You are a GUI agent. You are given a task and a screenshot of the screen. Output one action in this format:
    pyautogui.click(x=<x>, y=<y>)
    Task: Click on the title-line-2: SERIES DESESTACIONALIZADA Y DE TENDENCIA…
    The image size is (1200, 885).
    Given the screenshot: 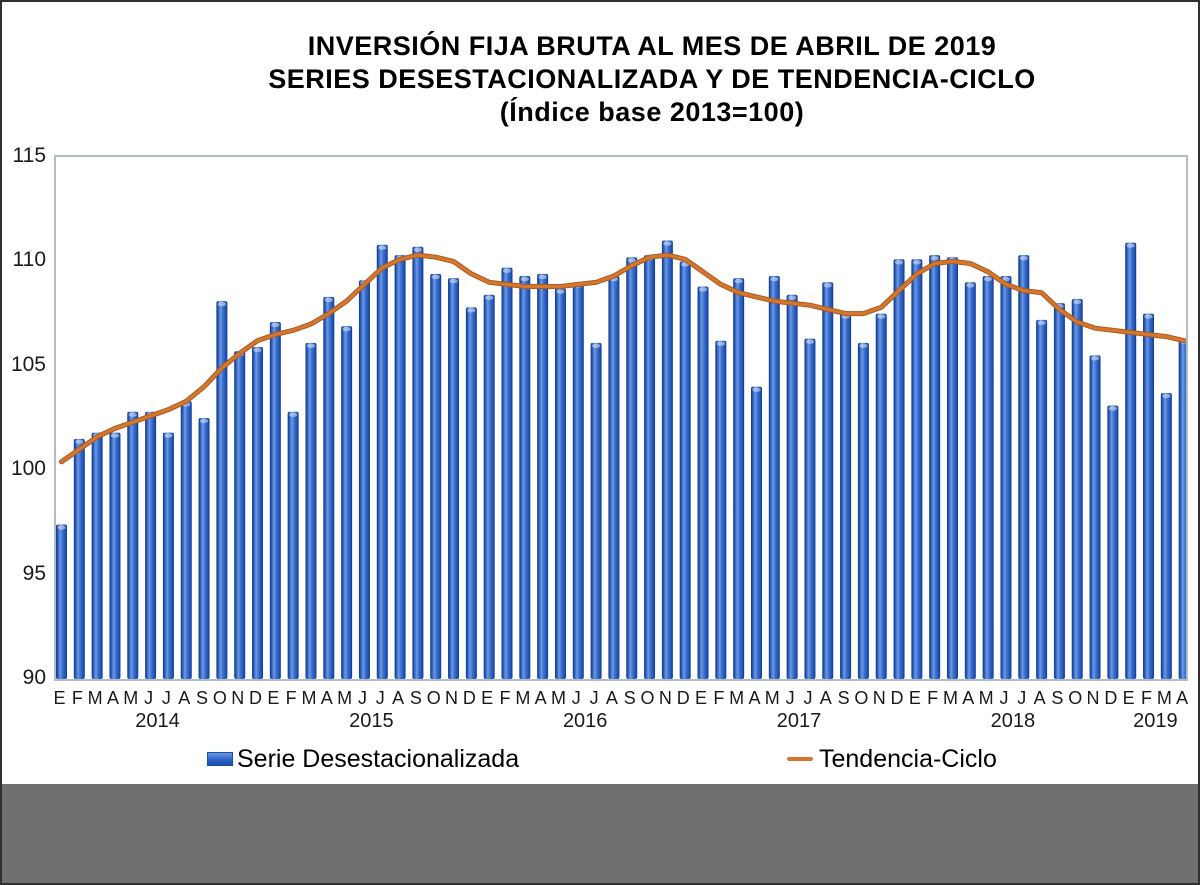 What is the action you would take?
    pyautogui.click(x=652, y=79)
    